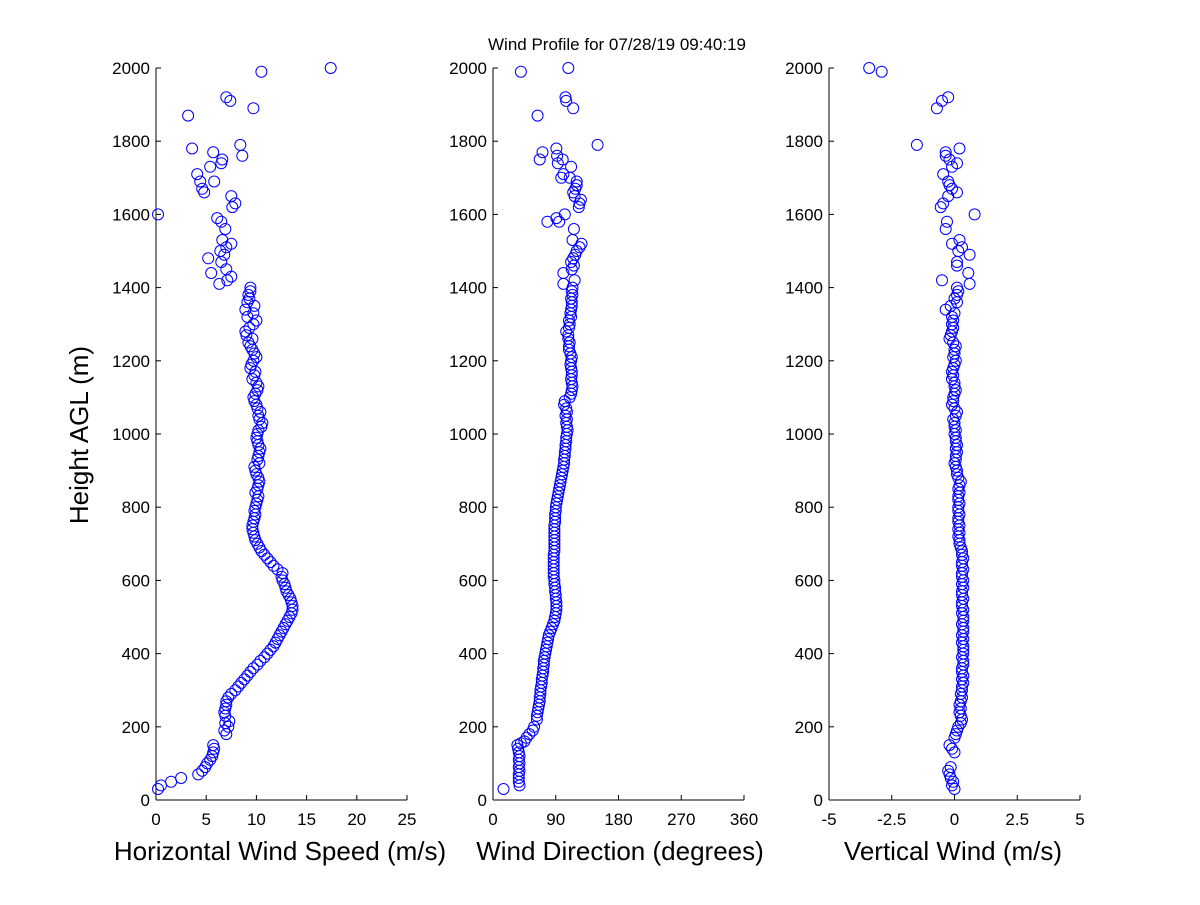 Image resolution: width=1200 pixels, height=905 pixels. Describe the element at coordinates (473, 727) in the screenshot. I see `y-tick-label: 200` at that location.